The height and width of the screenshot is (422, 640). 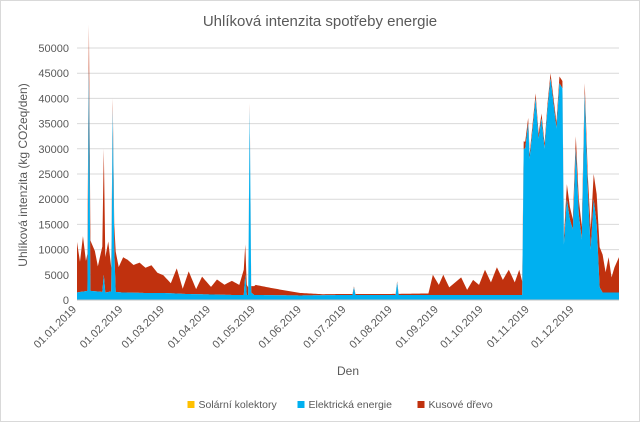 I want to click on legend-label: Elektrická energie, so click(x=351, y=405).